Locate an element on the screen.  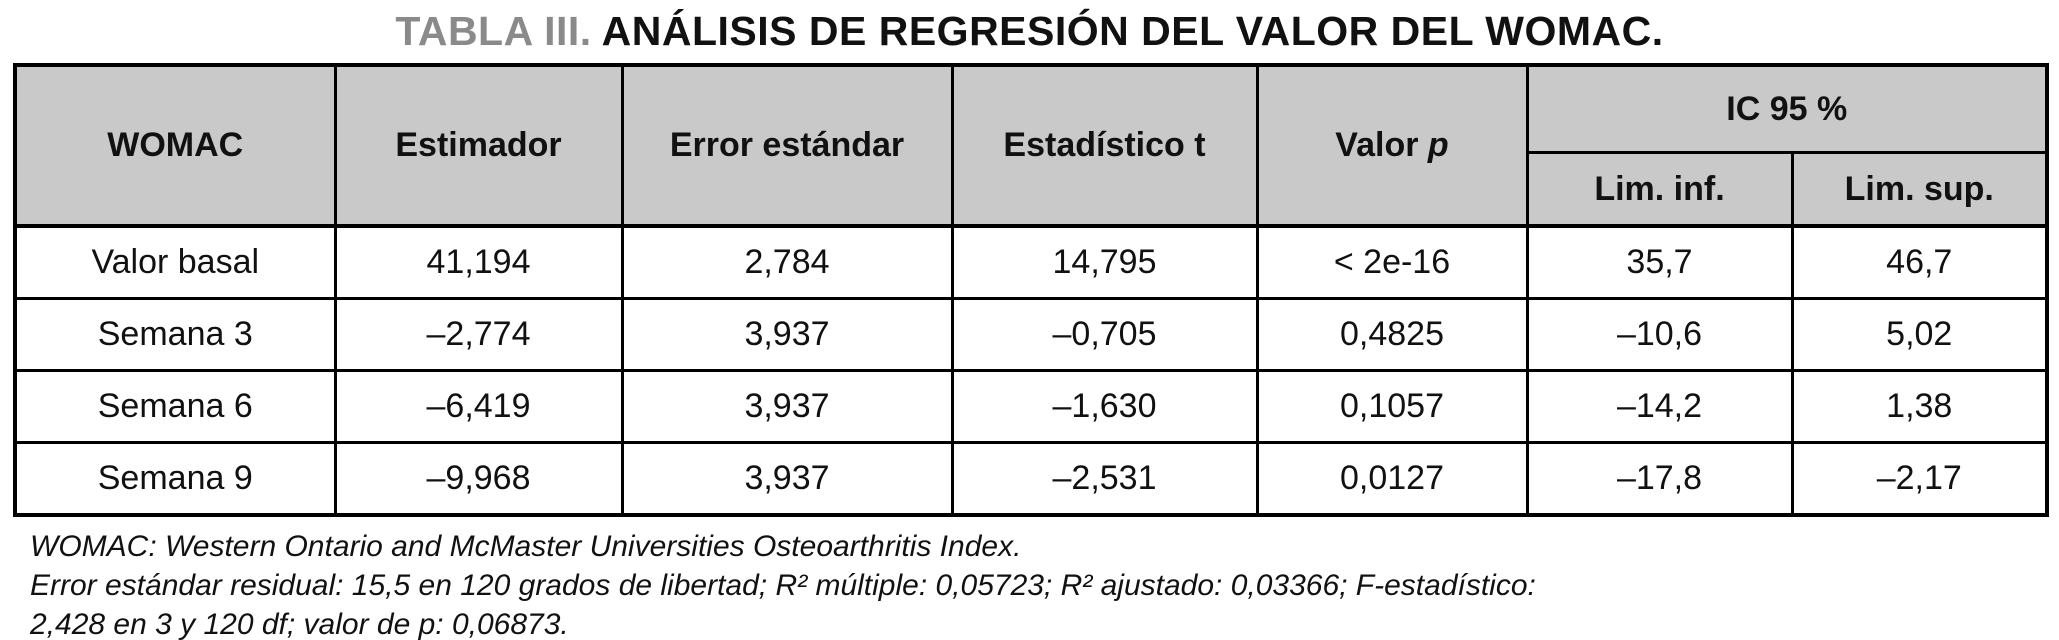
value-cell: 1,38 is located at coordinates (1919, 406).